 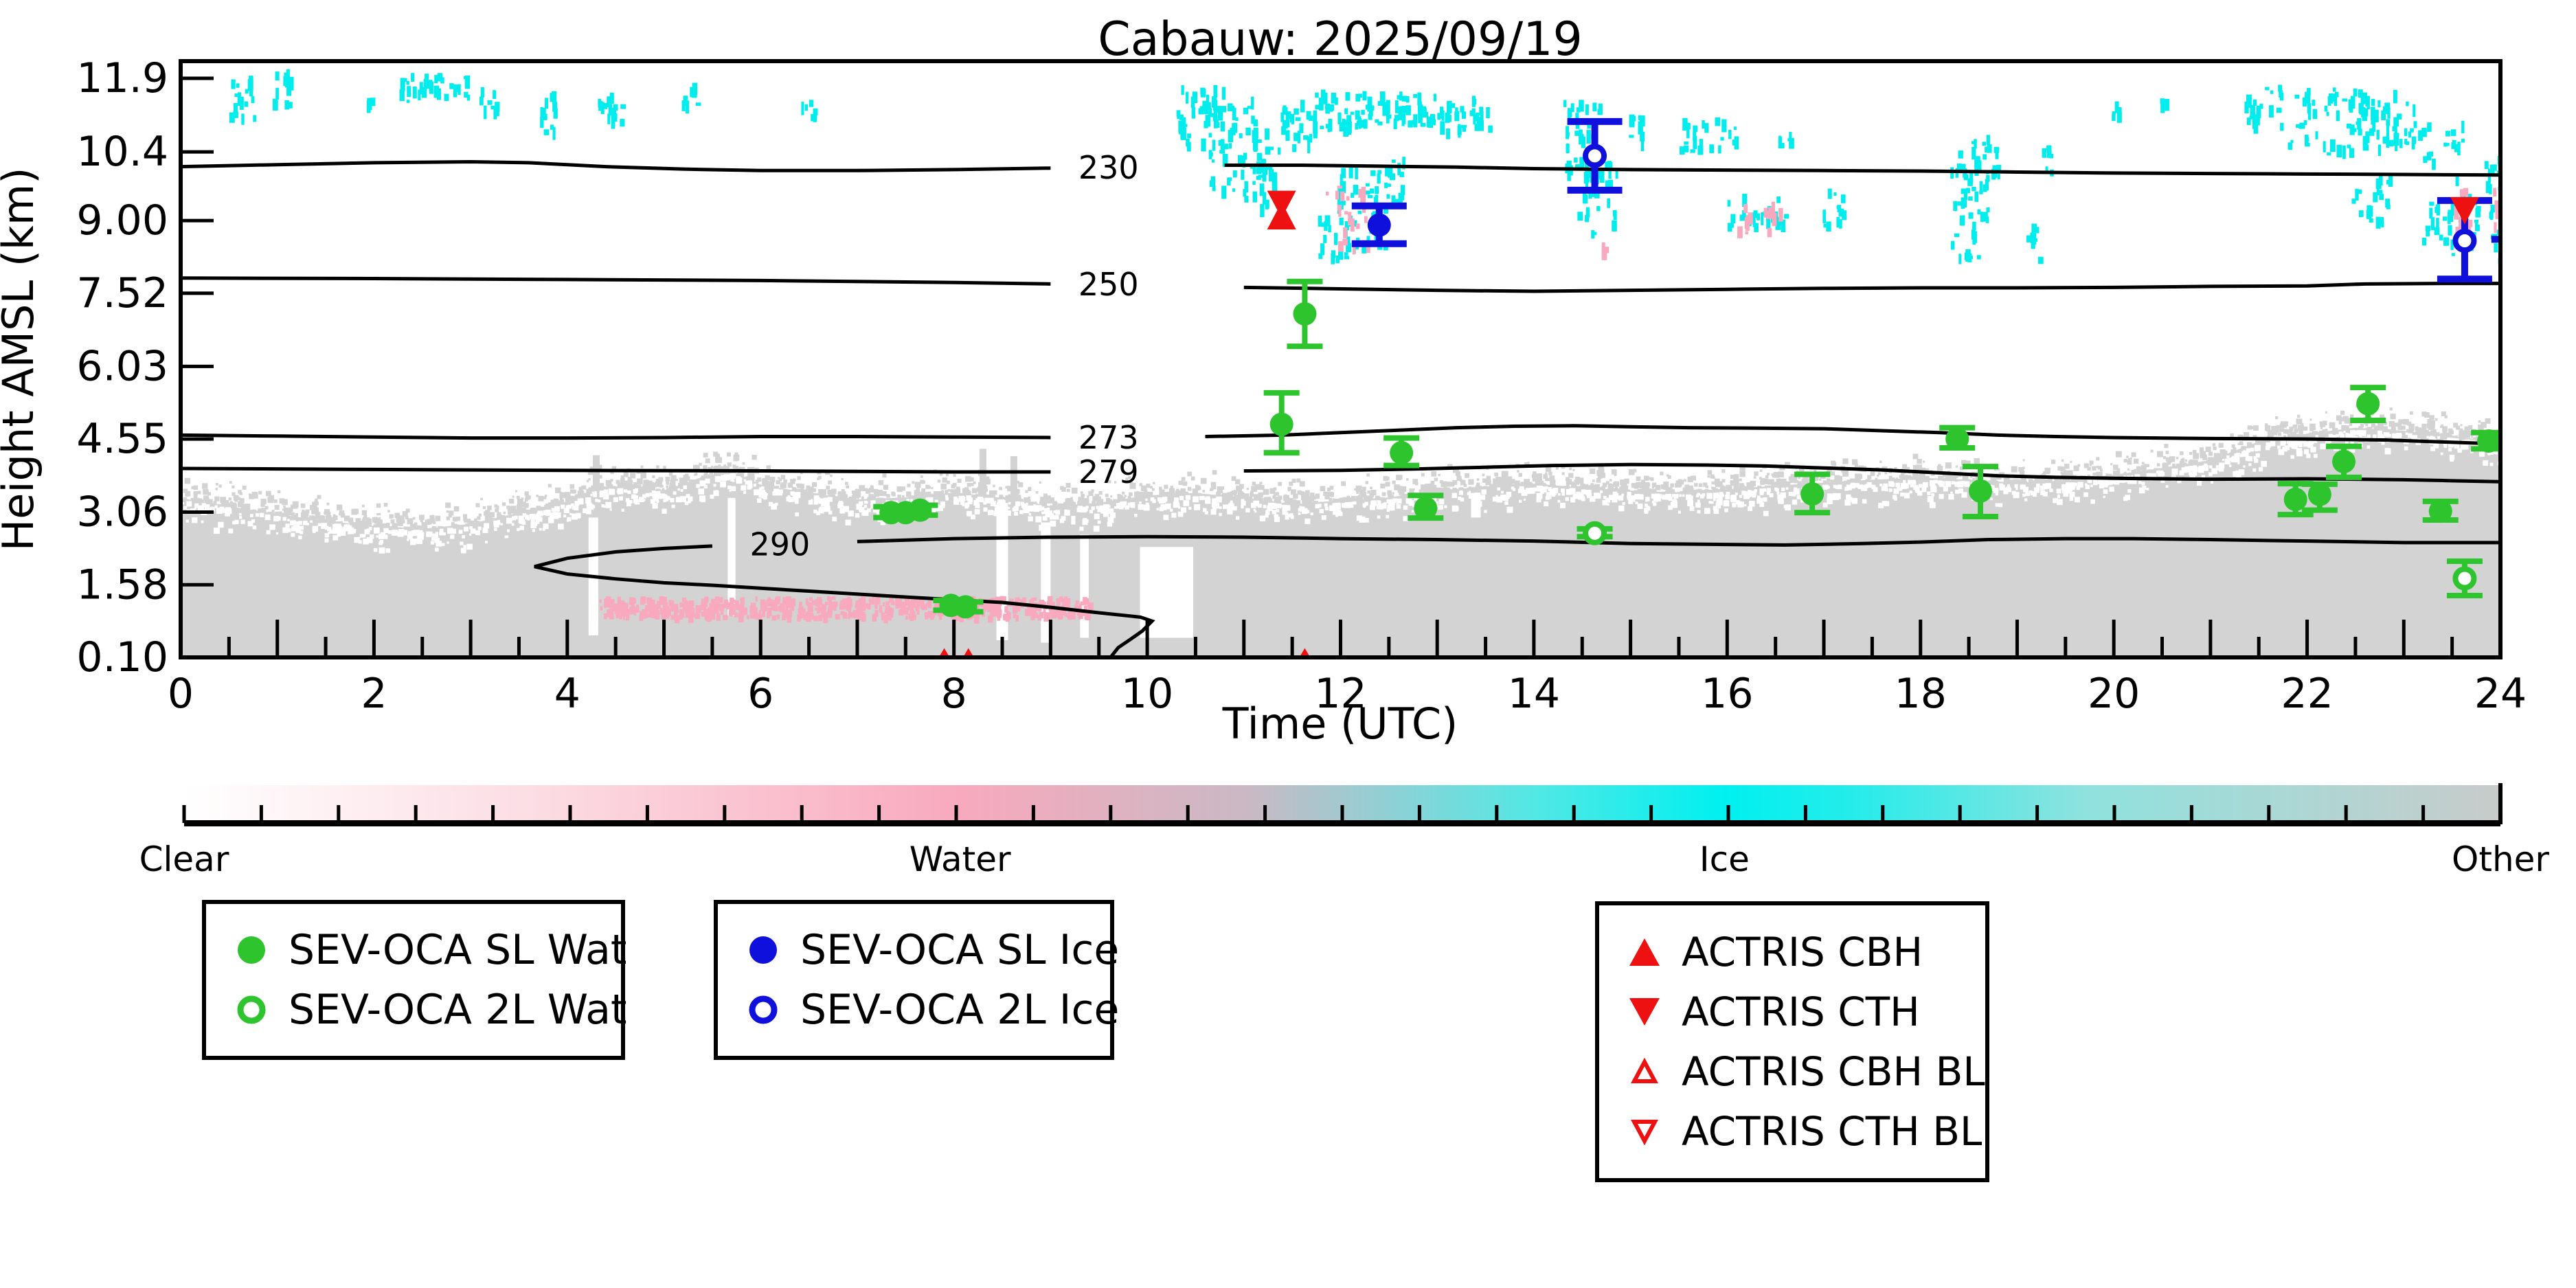 What do you see at coordinates (458, 950) in the screenshot?
I see `legend-item-label: SEV-OCA SL Wat` at bounding box center [458, 950].